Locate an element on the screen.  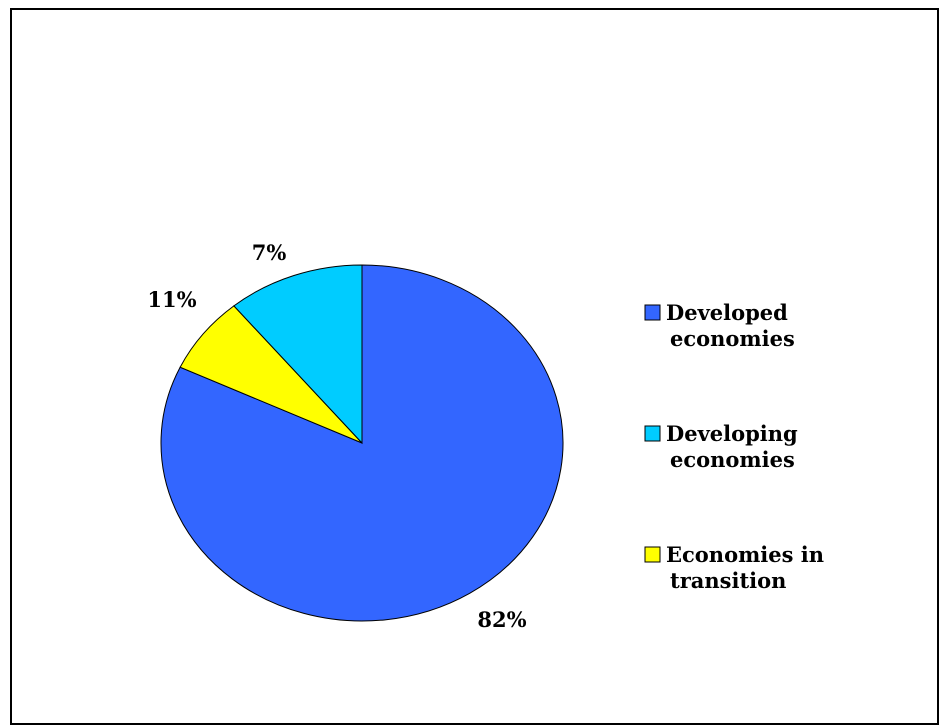
legend-item-0: Developed economies is located at coordinates (719, 325).